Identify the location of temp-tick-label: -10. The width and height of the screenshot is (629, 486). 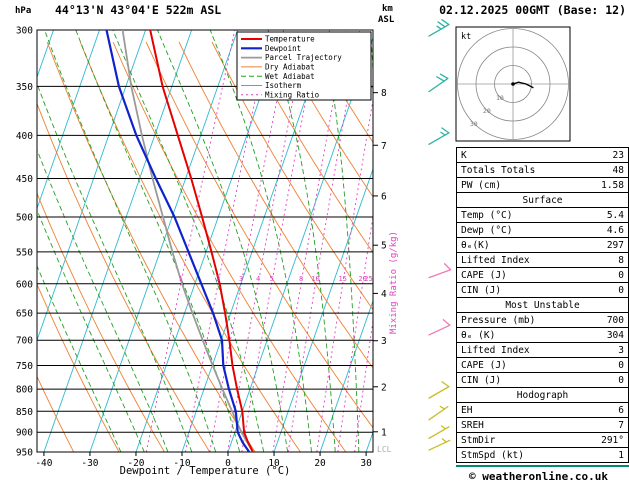
(181, 463).